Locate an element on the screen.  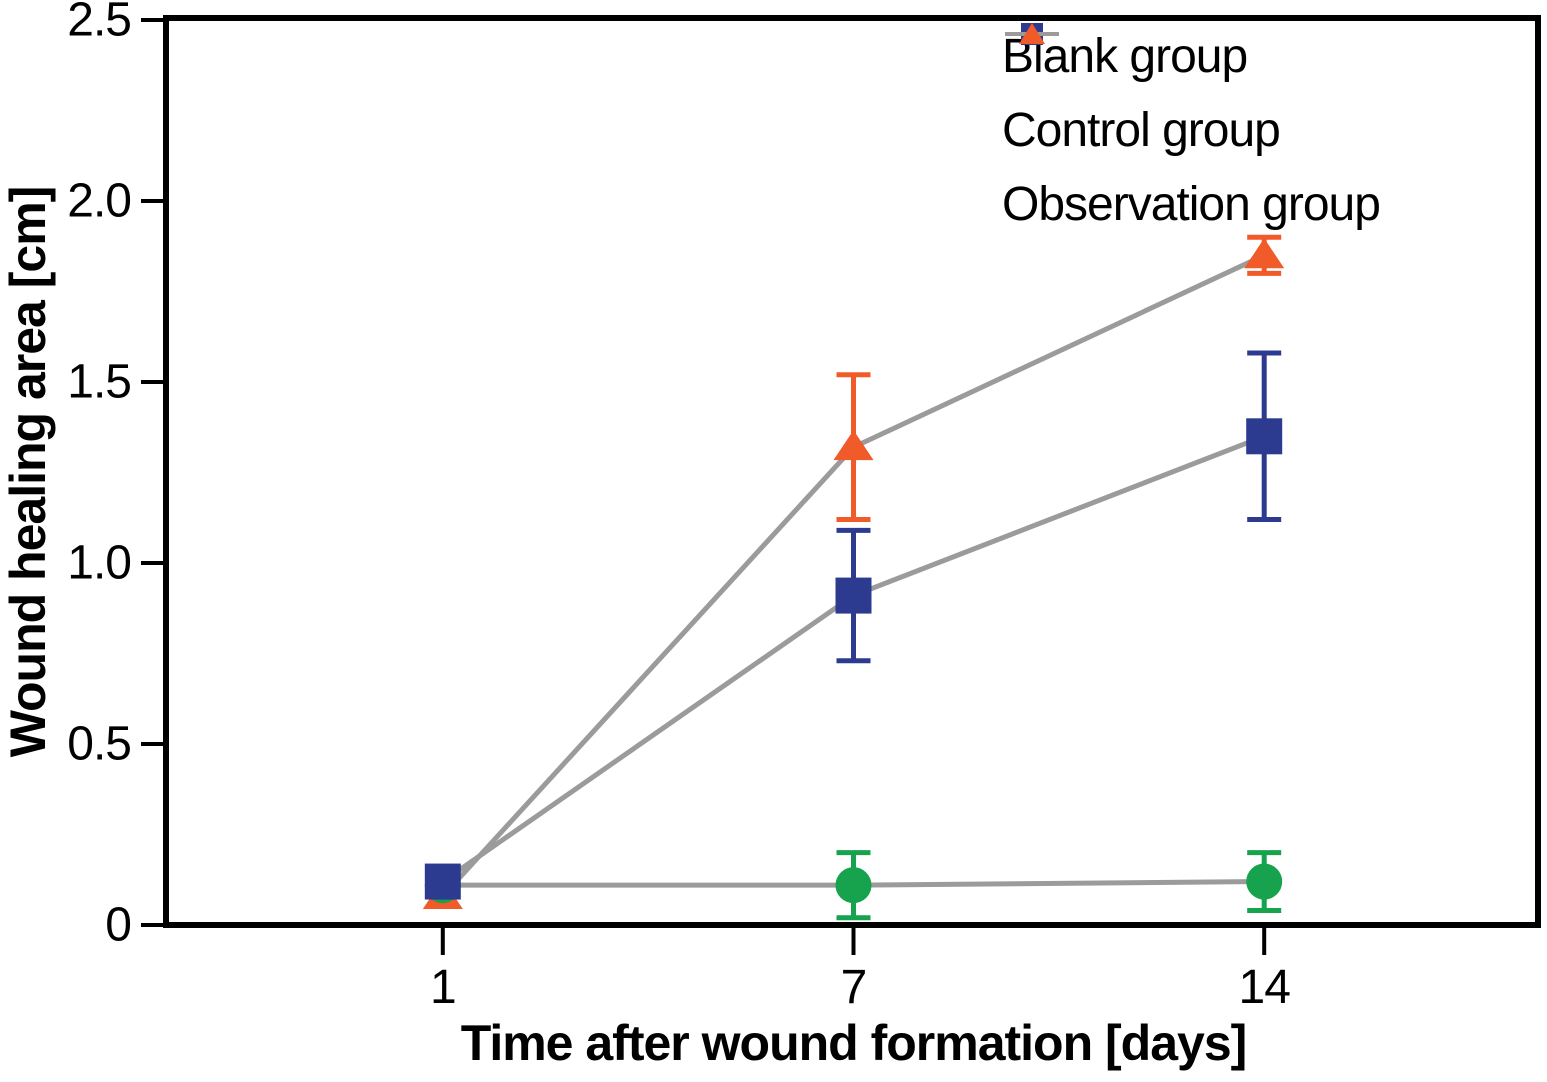
legend-triangle is located at coordinates (1032, 33).